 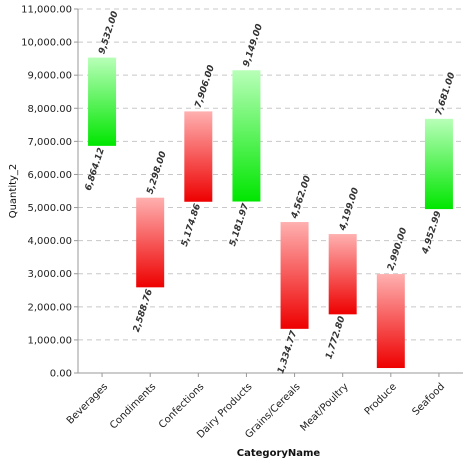 I want to click on bar-grains-cereals, so click(x=294, y=275).